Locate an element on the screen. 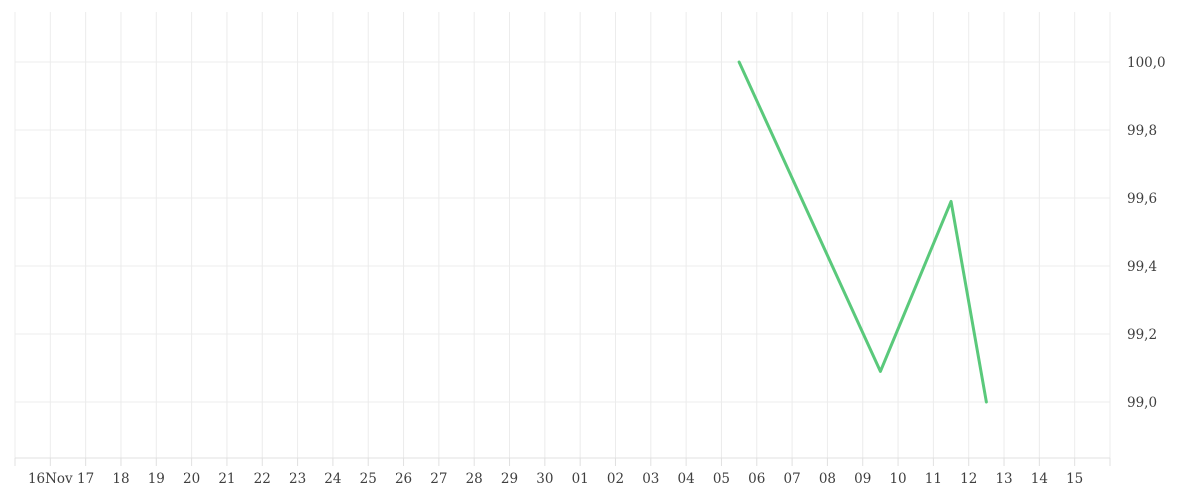  x-tick-label: 21 is located at coordinates (226, 479).